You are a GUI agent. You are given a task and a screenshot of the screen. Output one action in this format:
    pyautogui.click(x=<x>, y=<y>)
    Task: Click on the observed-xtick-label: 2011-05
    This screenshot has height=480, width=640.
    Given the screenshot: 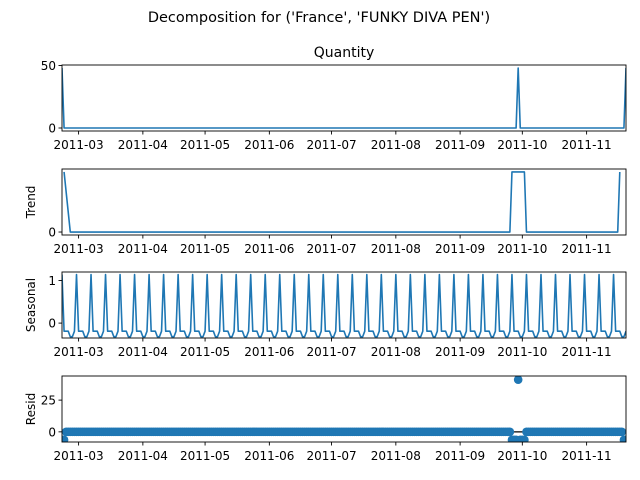 What is the action you would take?
    pyautogui.click(x=205, y=145)
    